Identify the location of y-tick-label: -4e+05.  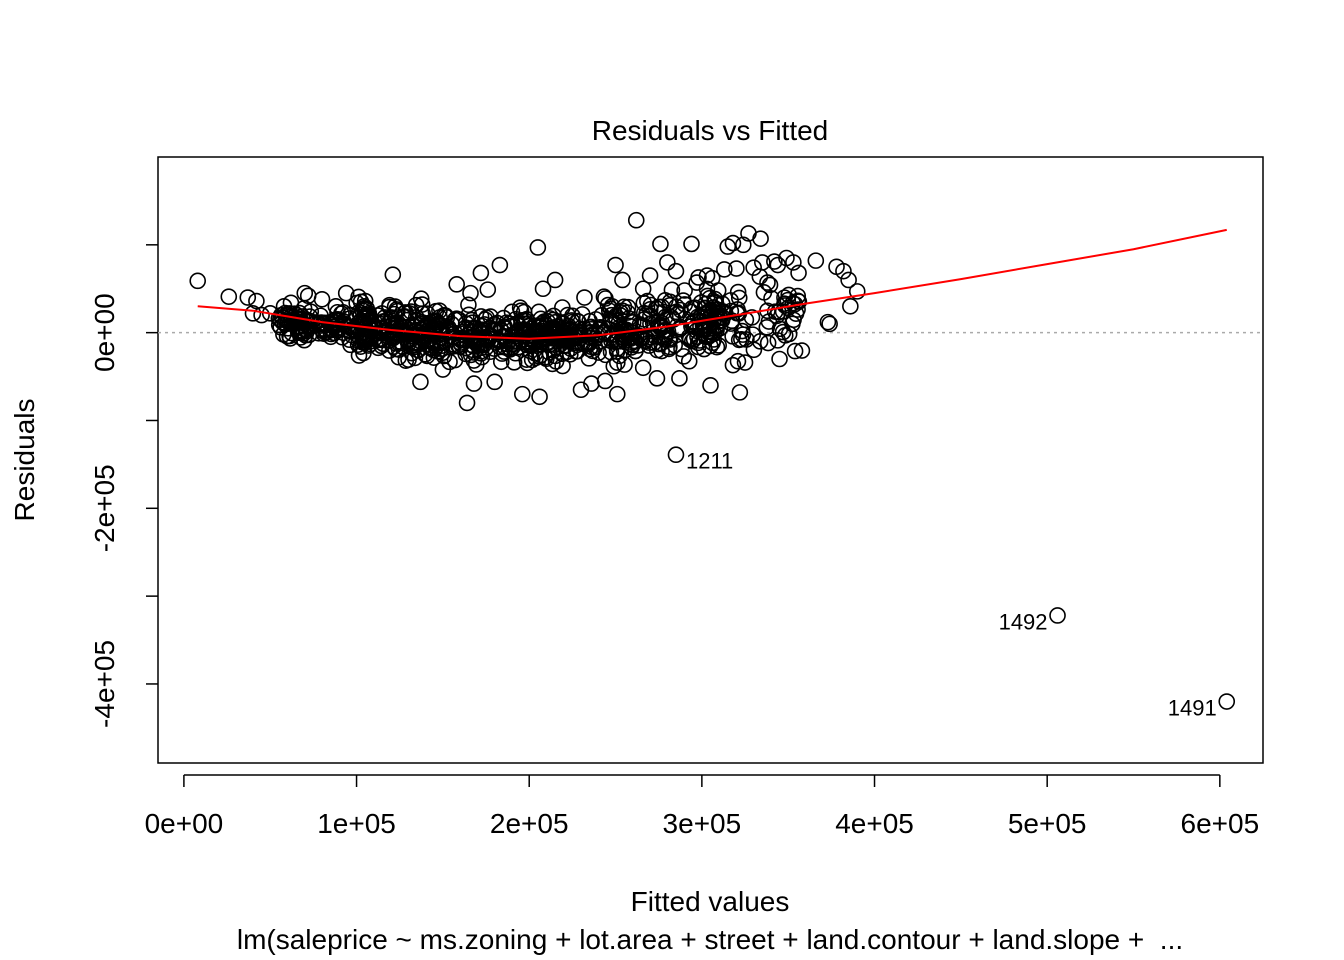
(104, 684).